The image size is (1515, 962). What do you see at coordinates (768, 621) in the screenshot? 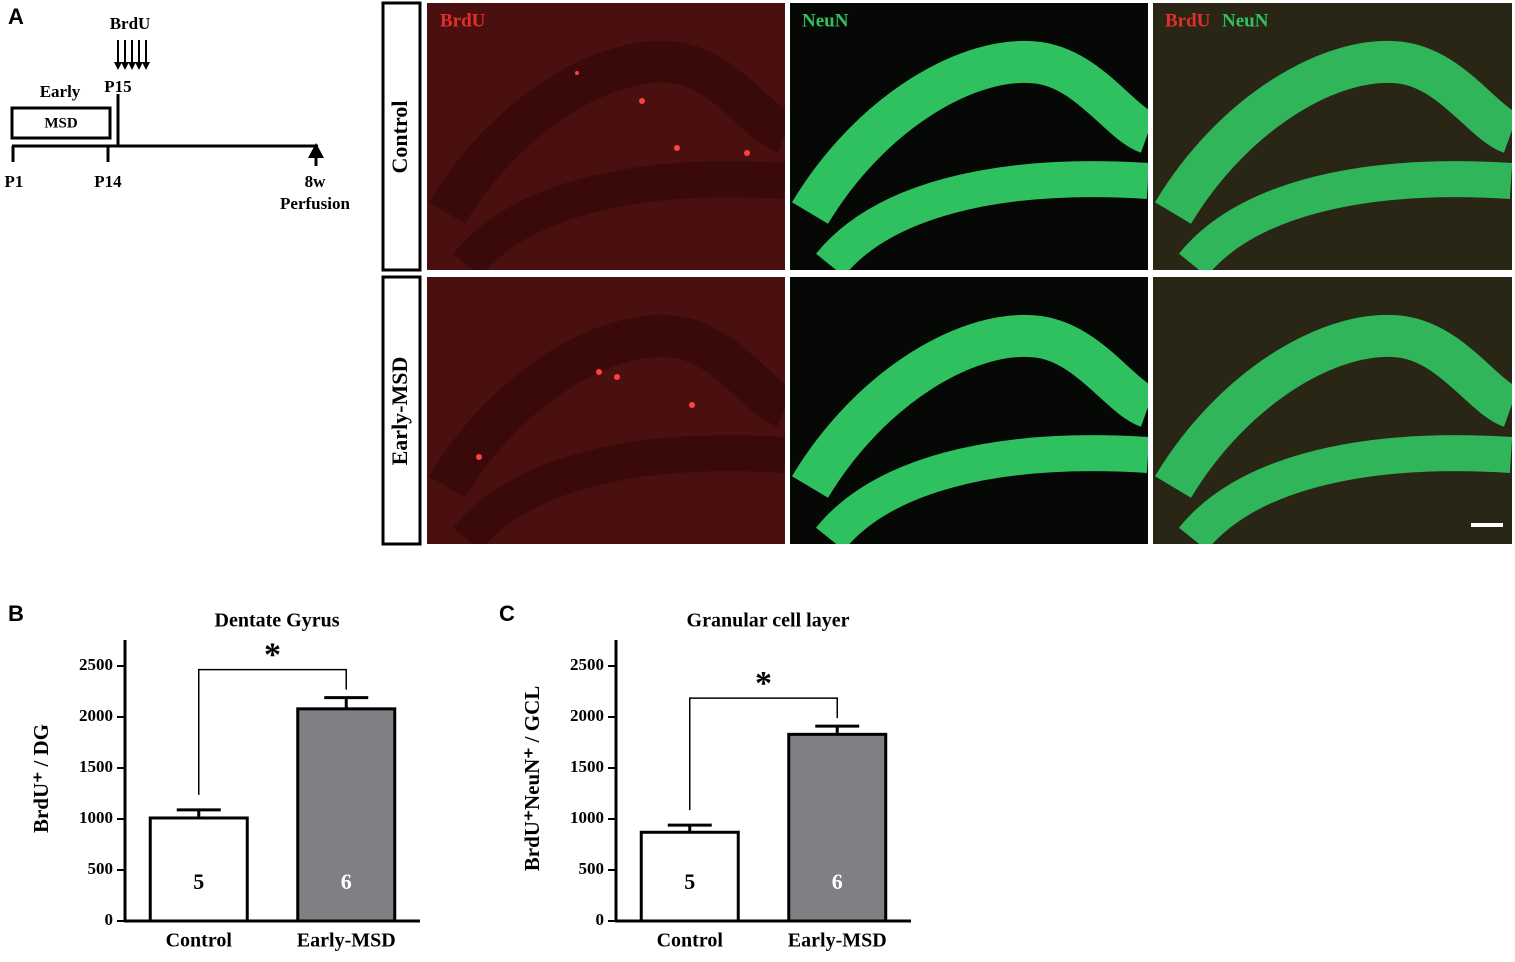
I see `chart-title: Granular cell layer` at bounding box center [768, 621].